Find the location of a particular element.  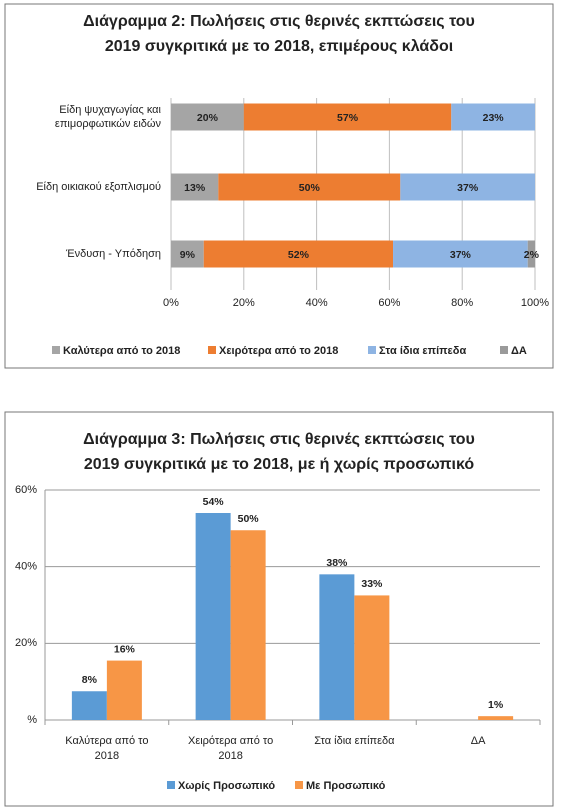

legend-label: Με Προσωπικό is located at coordinates (346, 786).